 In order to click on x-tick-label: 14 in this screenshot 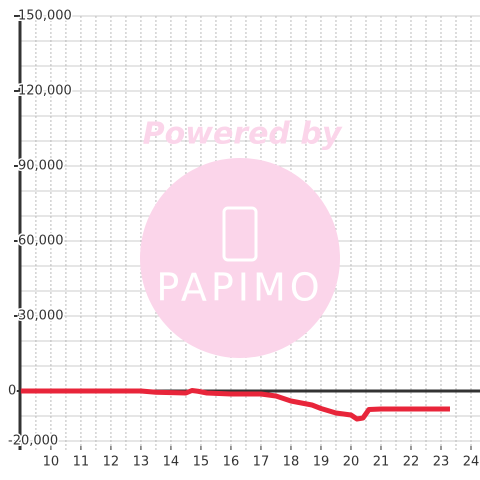, I will do `click(171, 462)`.